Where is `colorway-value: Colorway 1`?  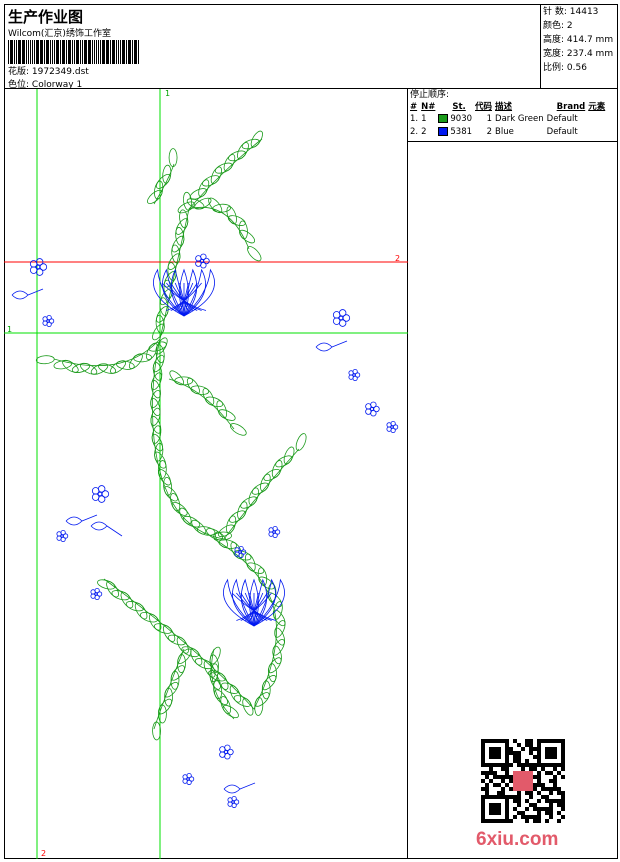
colorway-value: Colorway 1 is located at coordinates (57, 85).